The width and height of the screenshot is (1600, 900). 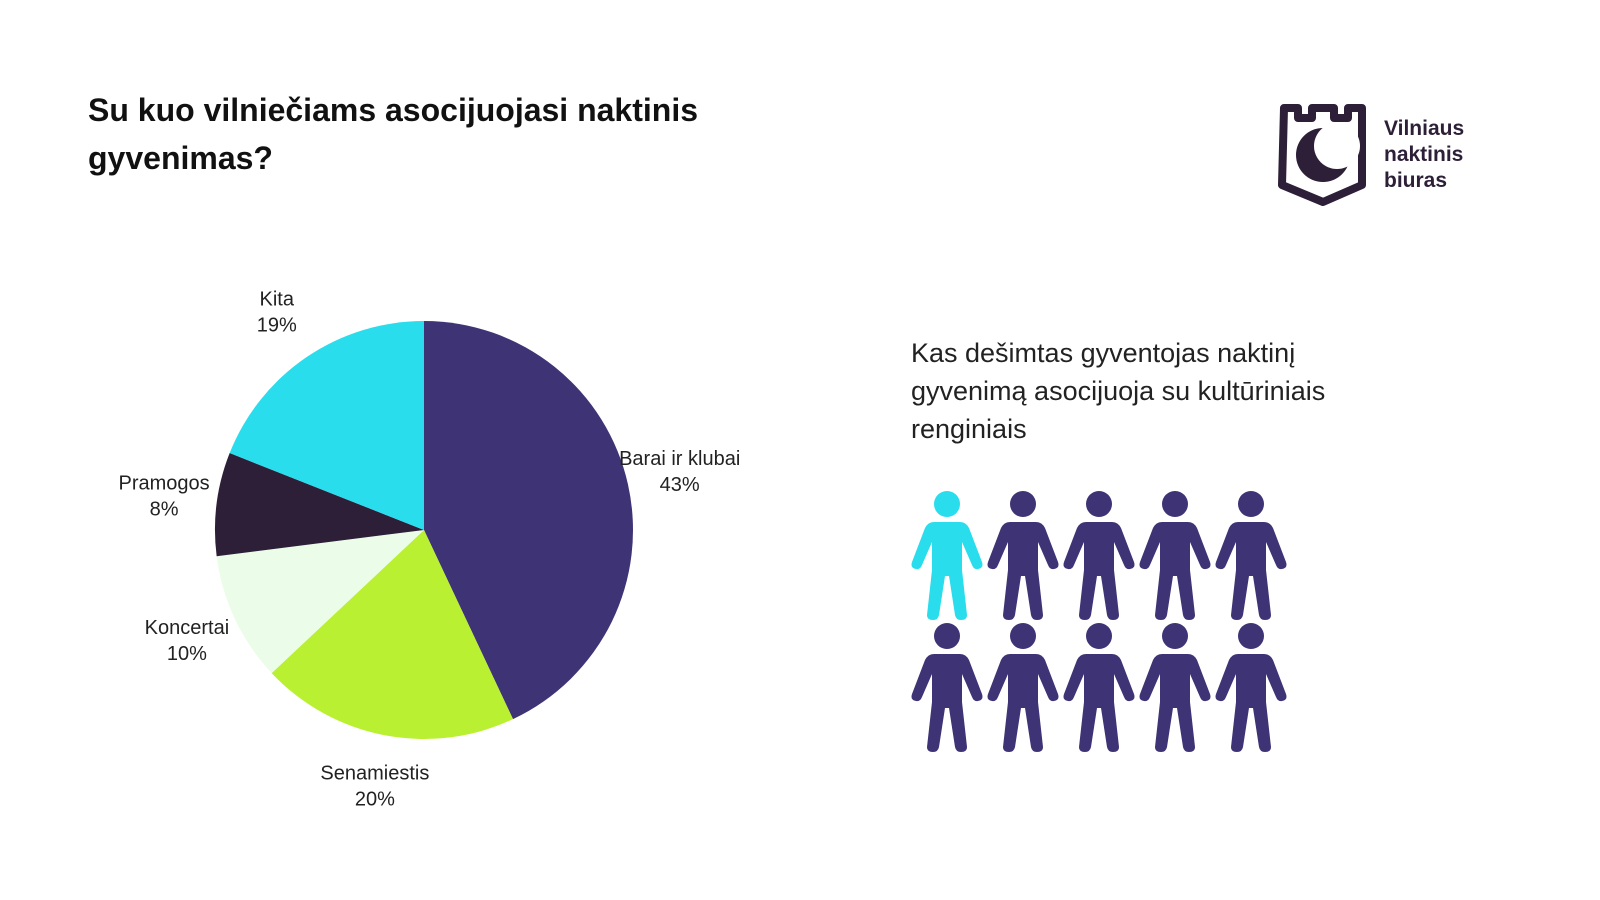 What do you see at coordinates (375, 800) in the screenshot?
I see `slice-value-label: 20%` at bounding box center [375, 800].